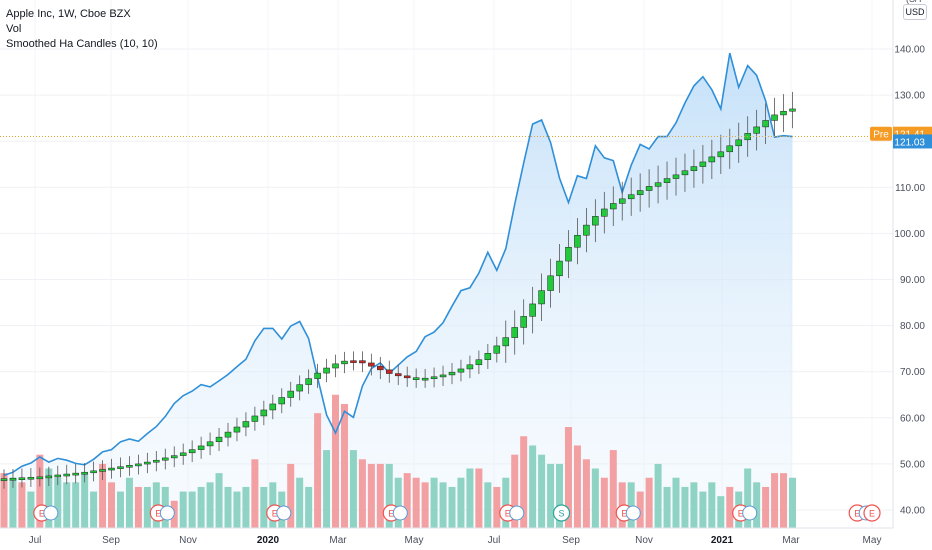  What do you see at coordinates (268, 540) in the screenshot?
I see `x-tick-label: 2020` at bounding box center [268, 540].